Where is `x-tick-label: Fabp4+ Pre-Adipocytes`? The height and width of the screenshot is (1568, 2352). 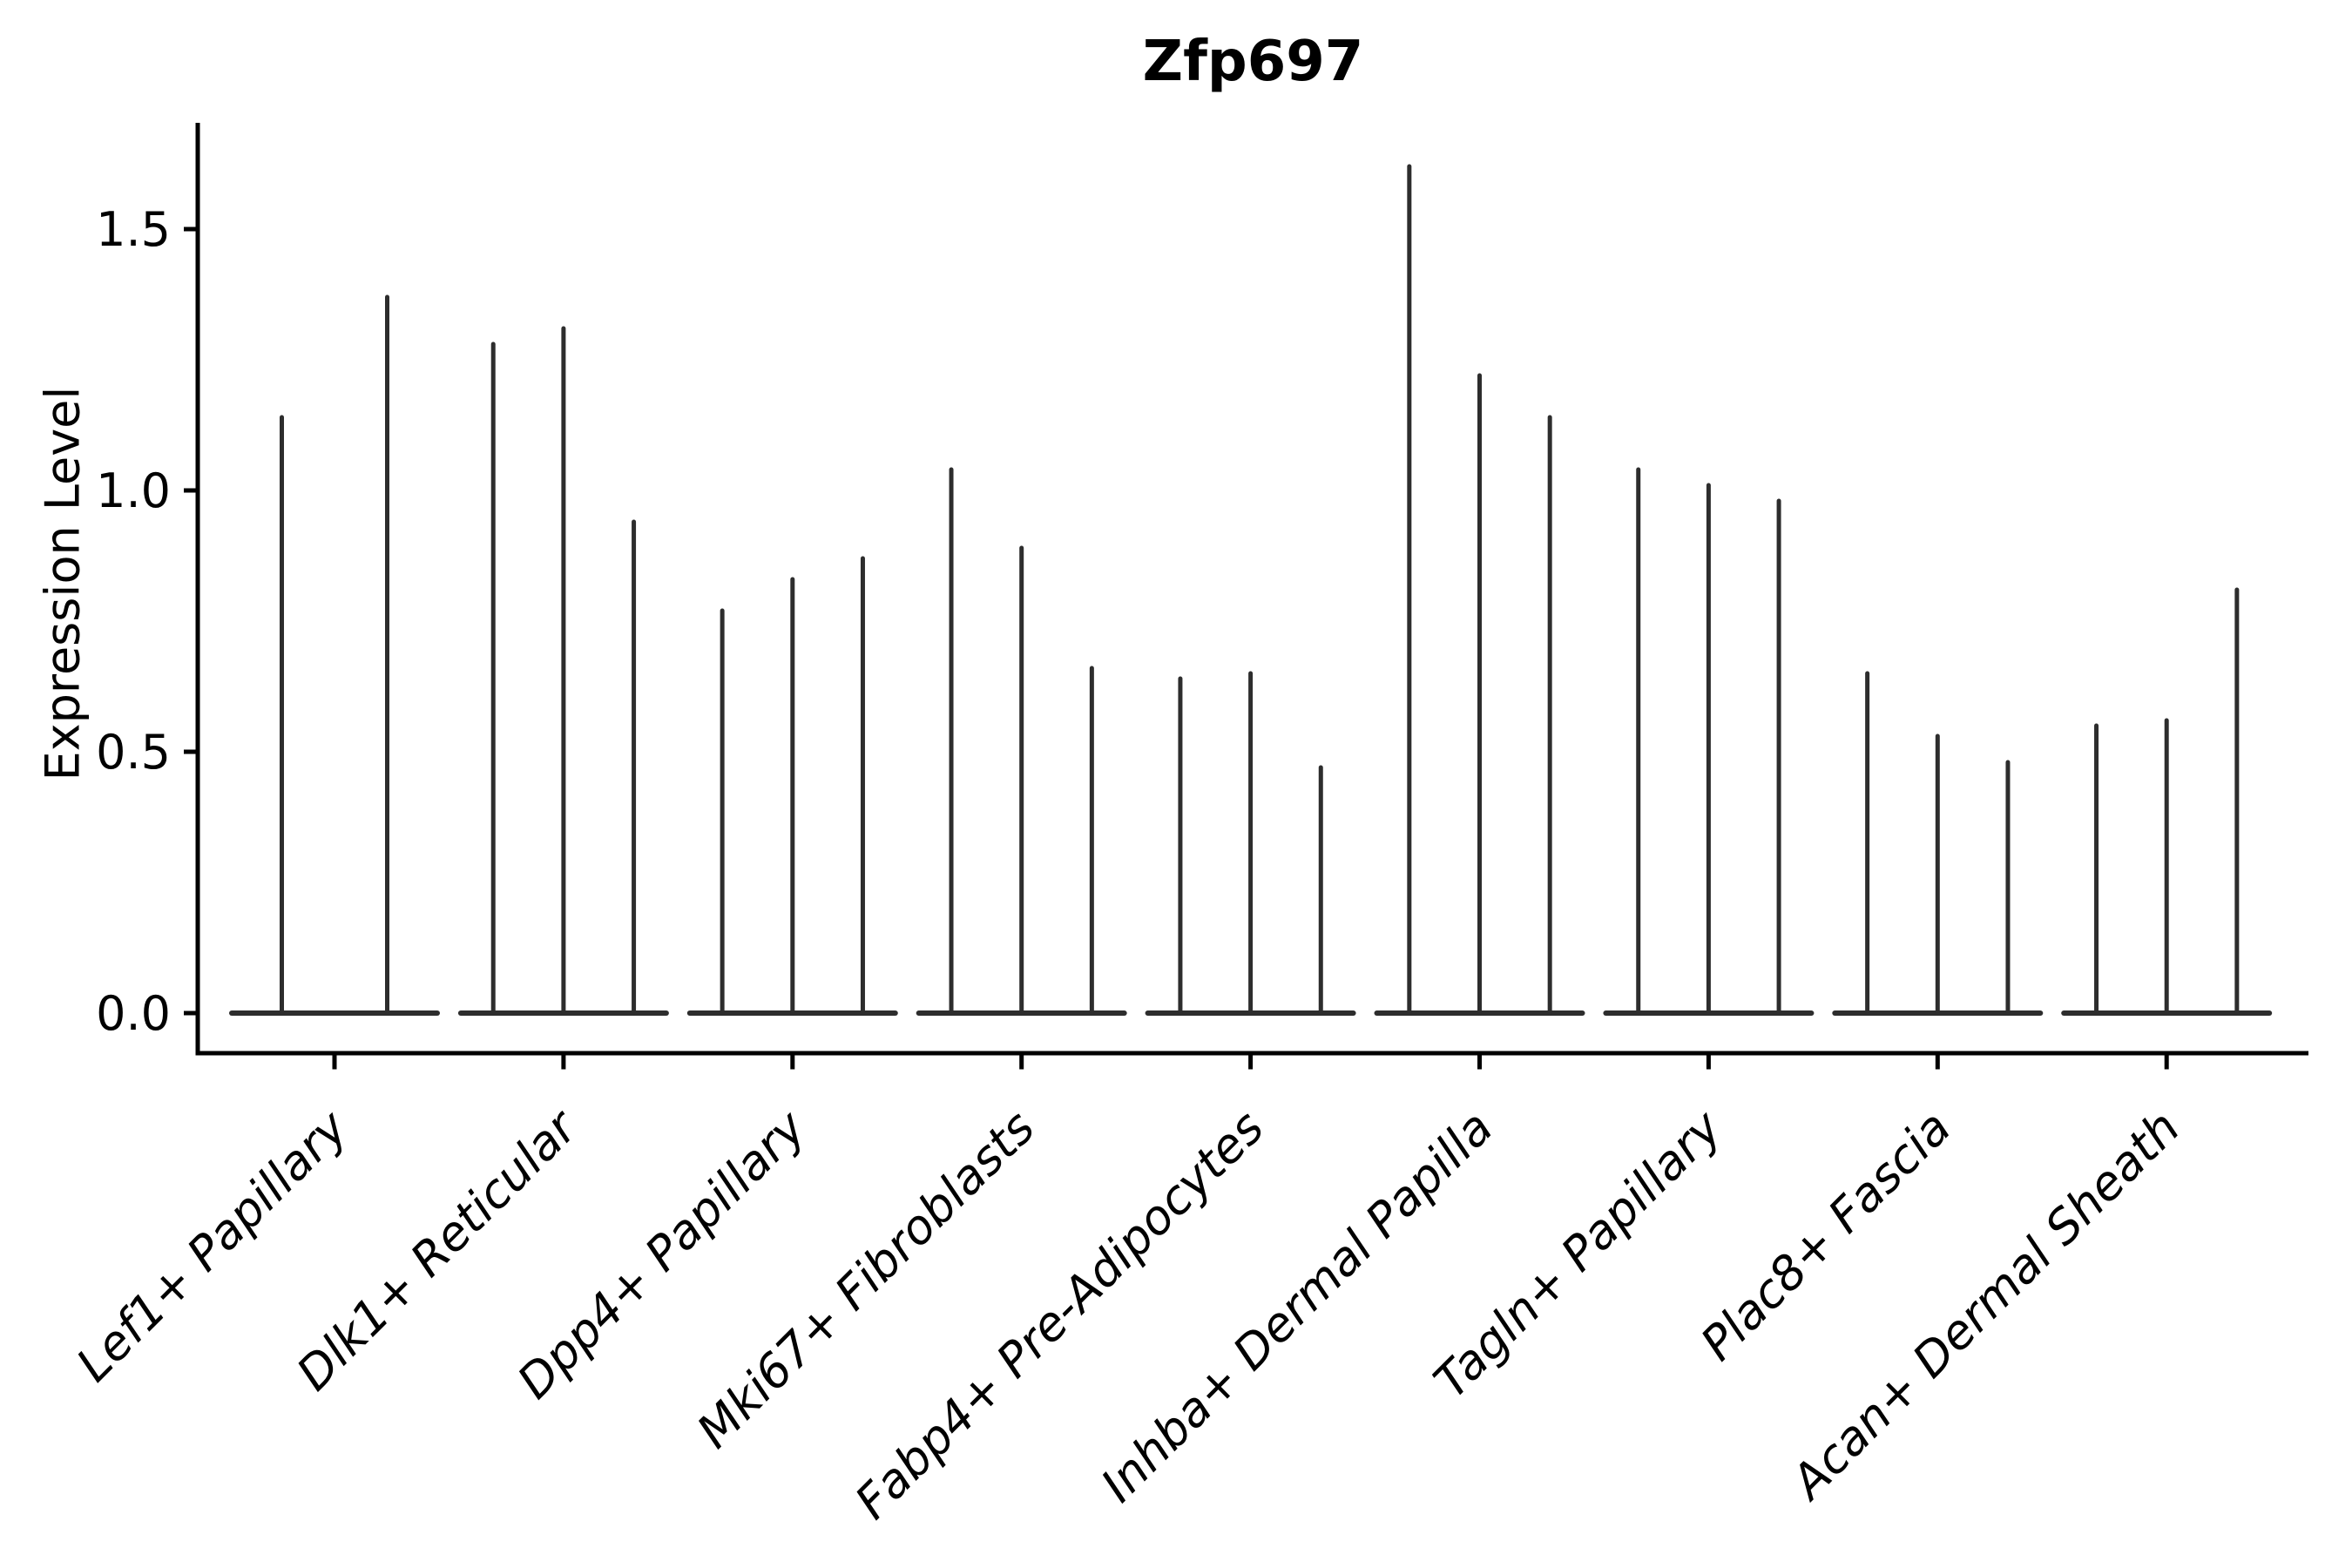
x-tick-label: Fabp4+ Pre-Adipocytes is located at coordinates (1059, 1315).